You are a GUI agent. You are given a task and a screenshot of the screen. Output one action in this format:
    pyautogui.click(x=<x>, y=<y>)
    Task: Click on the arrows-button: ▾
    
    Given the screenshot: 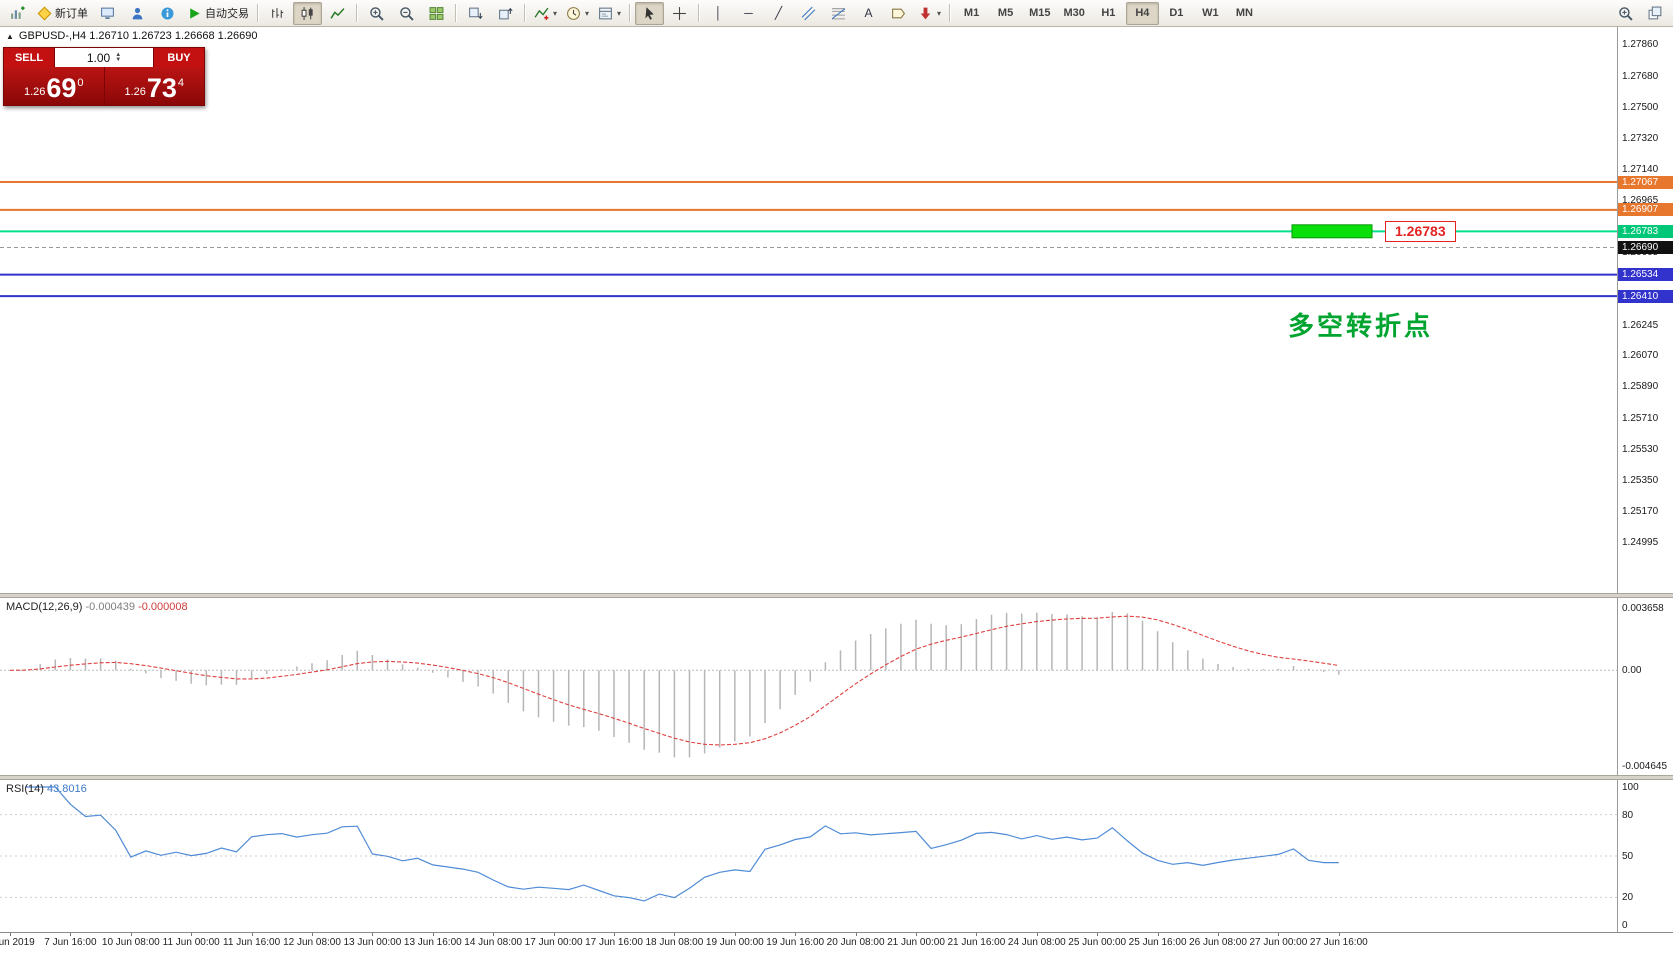 What is the action you would take?
    pyautogui.click(x=929, y=13)
    